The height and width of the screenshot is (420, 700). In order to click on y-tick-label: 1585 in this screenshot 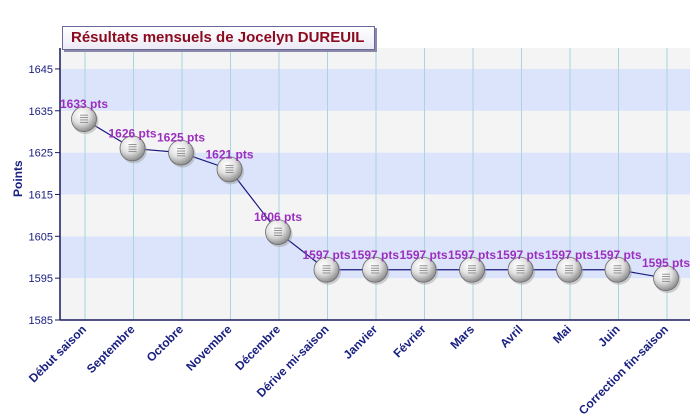, I will do `click(41, 321)`.